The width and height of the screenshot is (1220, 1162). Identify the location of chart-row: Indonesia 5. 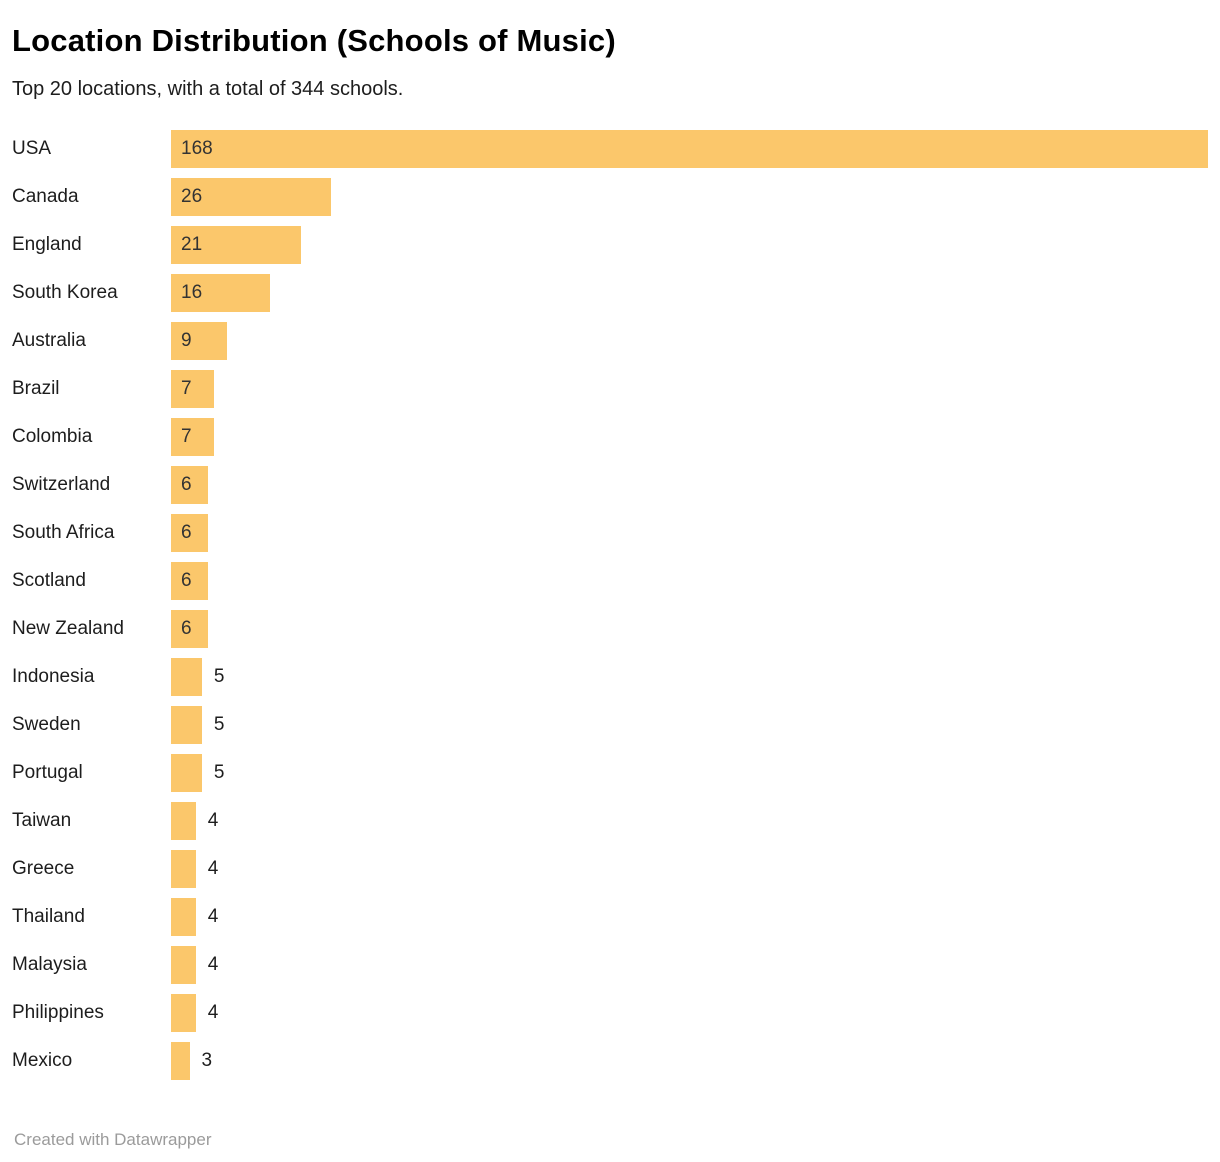
(610, 677).